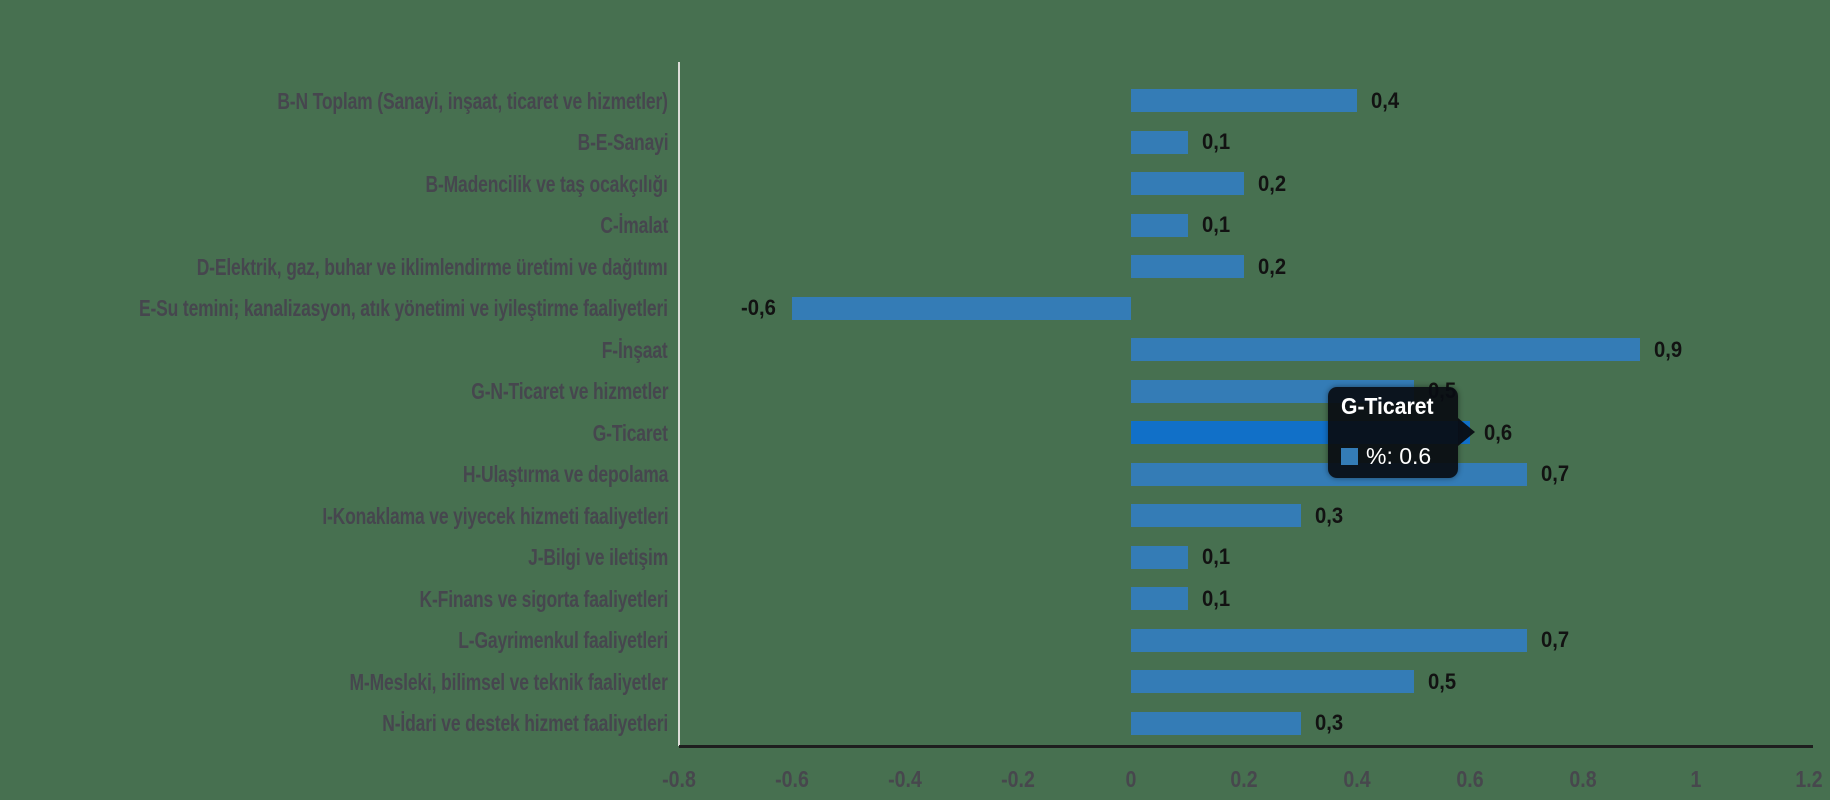 The width and height of the screenshot is (1830, 800). What do you see at coordinates (679, 404) in the screenshot?
I see `y-axis-line` at bounding box center [679, 404].